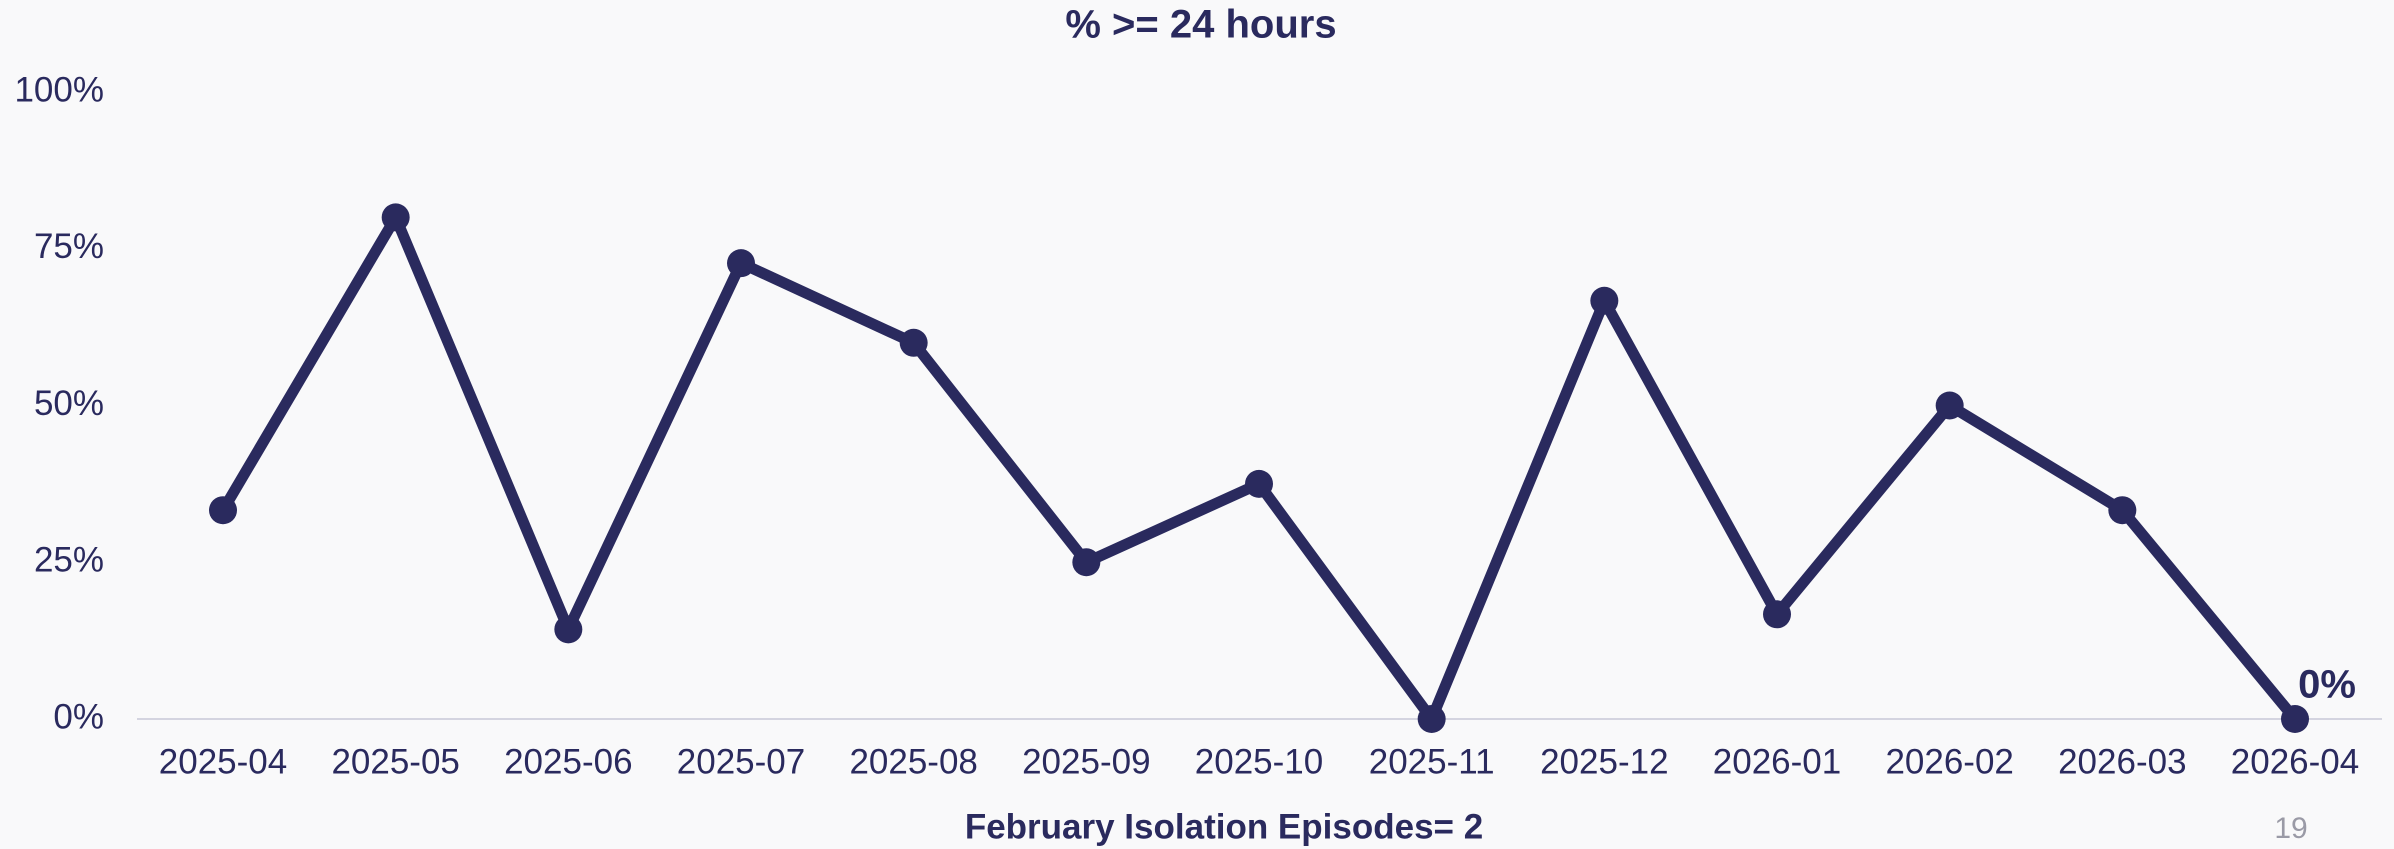 Image resolution: width=2394 pixels, height=849 pixels. Describe the element at coordinates (59, 89) in the screenshot. I see `y-tick-label: 100%` at that location.